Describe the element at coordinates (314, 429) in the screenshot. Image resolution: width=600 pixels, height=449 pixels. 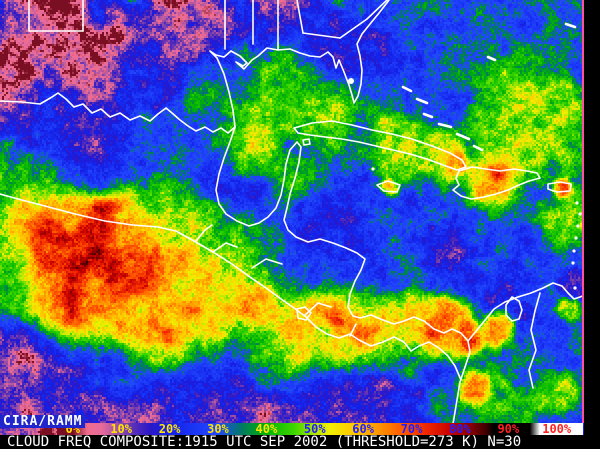
I see `scale-tick-label: 50%` at that location.